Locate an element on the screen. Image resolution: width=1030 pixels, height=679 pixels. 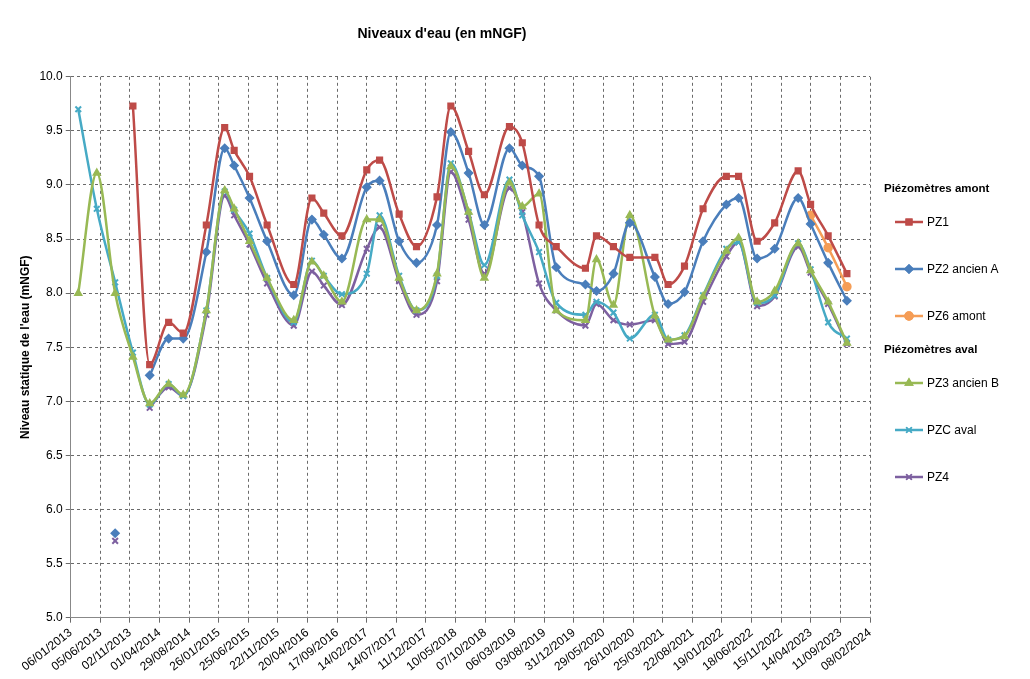
y-tick-label: 5.0 is located at coordinates (55, 616).